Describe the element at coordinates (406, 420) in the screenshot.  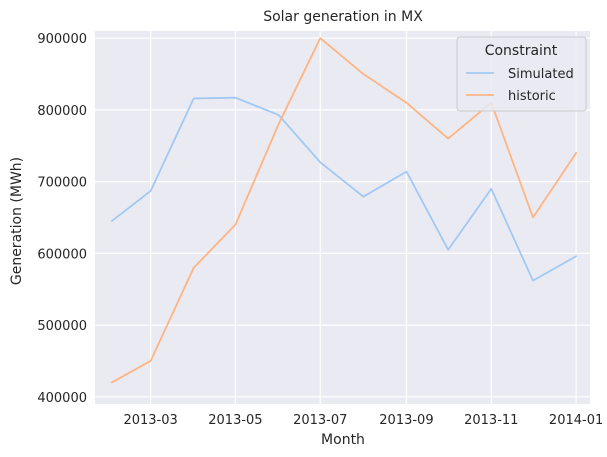
I see `x-tick-label: 2013-09` at that location.